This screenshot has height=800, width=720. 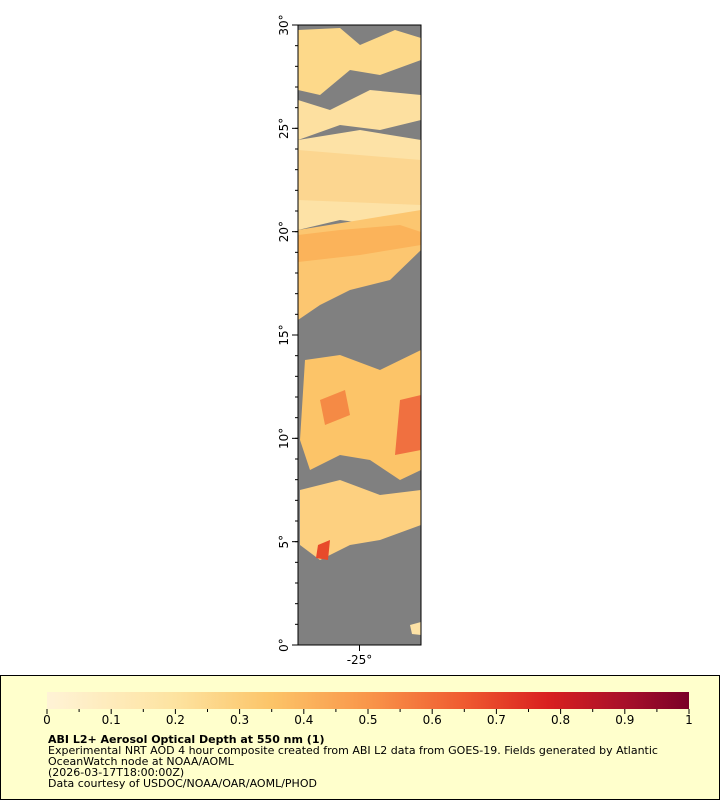 I want to click on colorbar-tick-label: 0.1, so click(x=111, y=720).